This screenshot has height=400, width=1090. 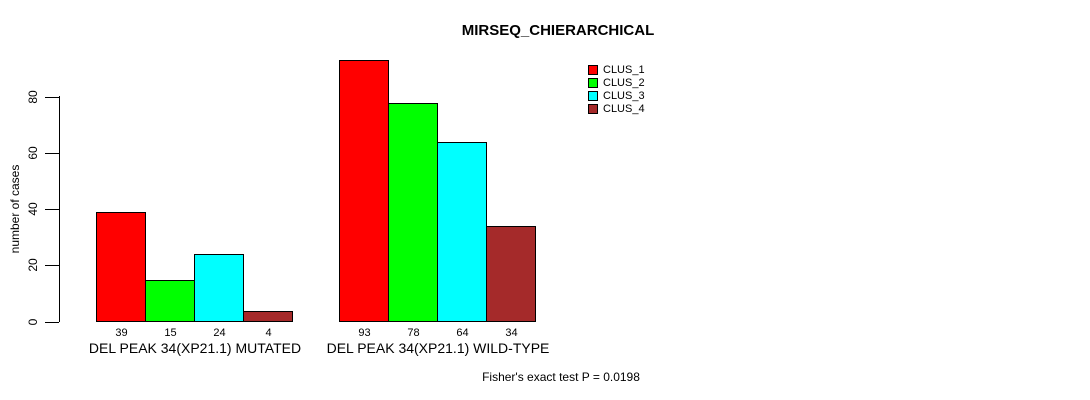 What do you see at coordinates (121, 333) in the screenshot?
I see `bar-value-label: 39` at bounding box center [121, 333].